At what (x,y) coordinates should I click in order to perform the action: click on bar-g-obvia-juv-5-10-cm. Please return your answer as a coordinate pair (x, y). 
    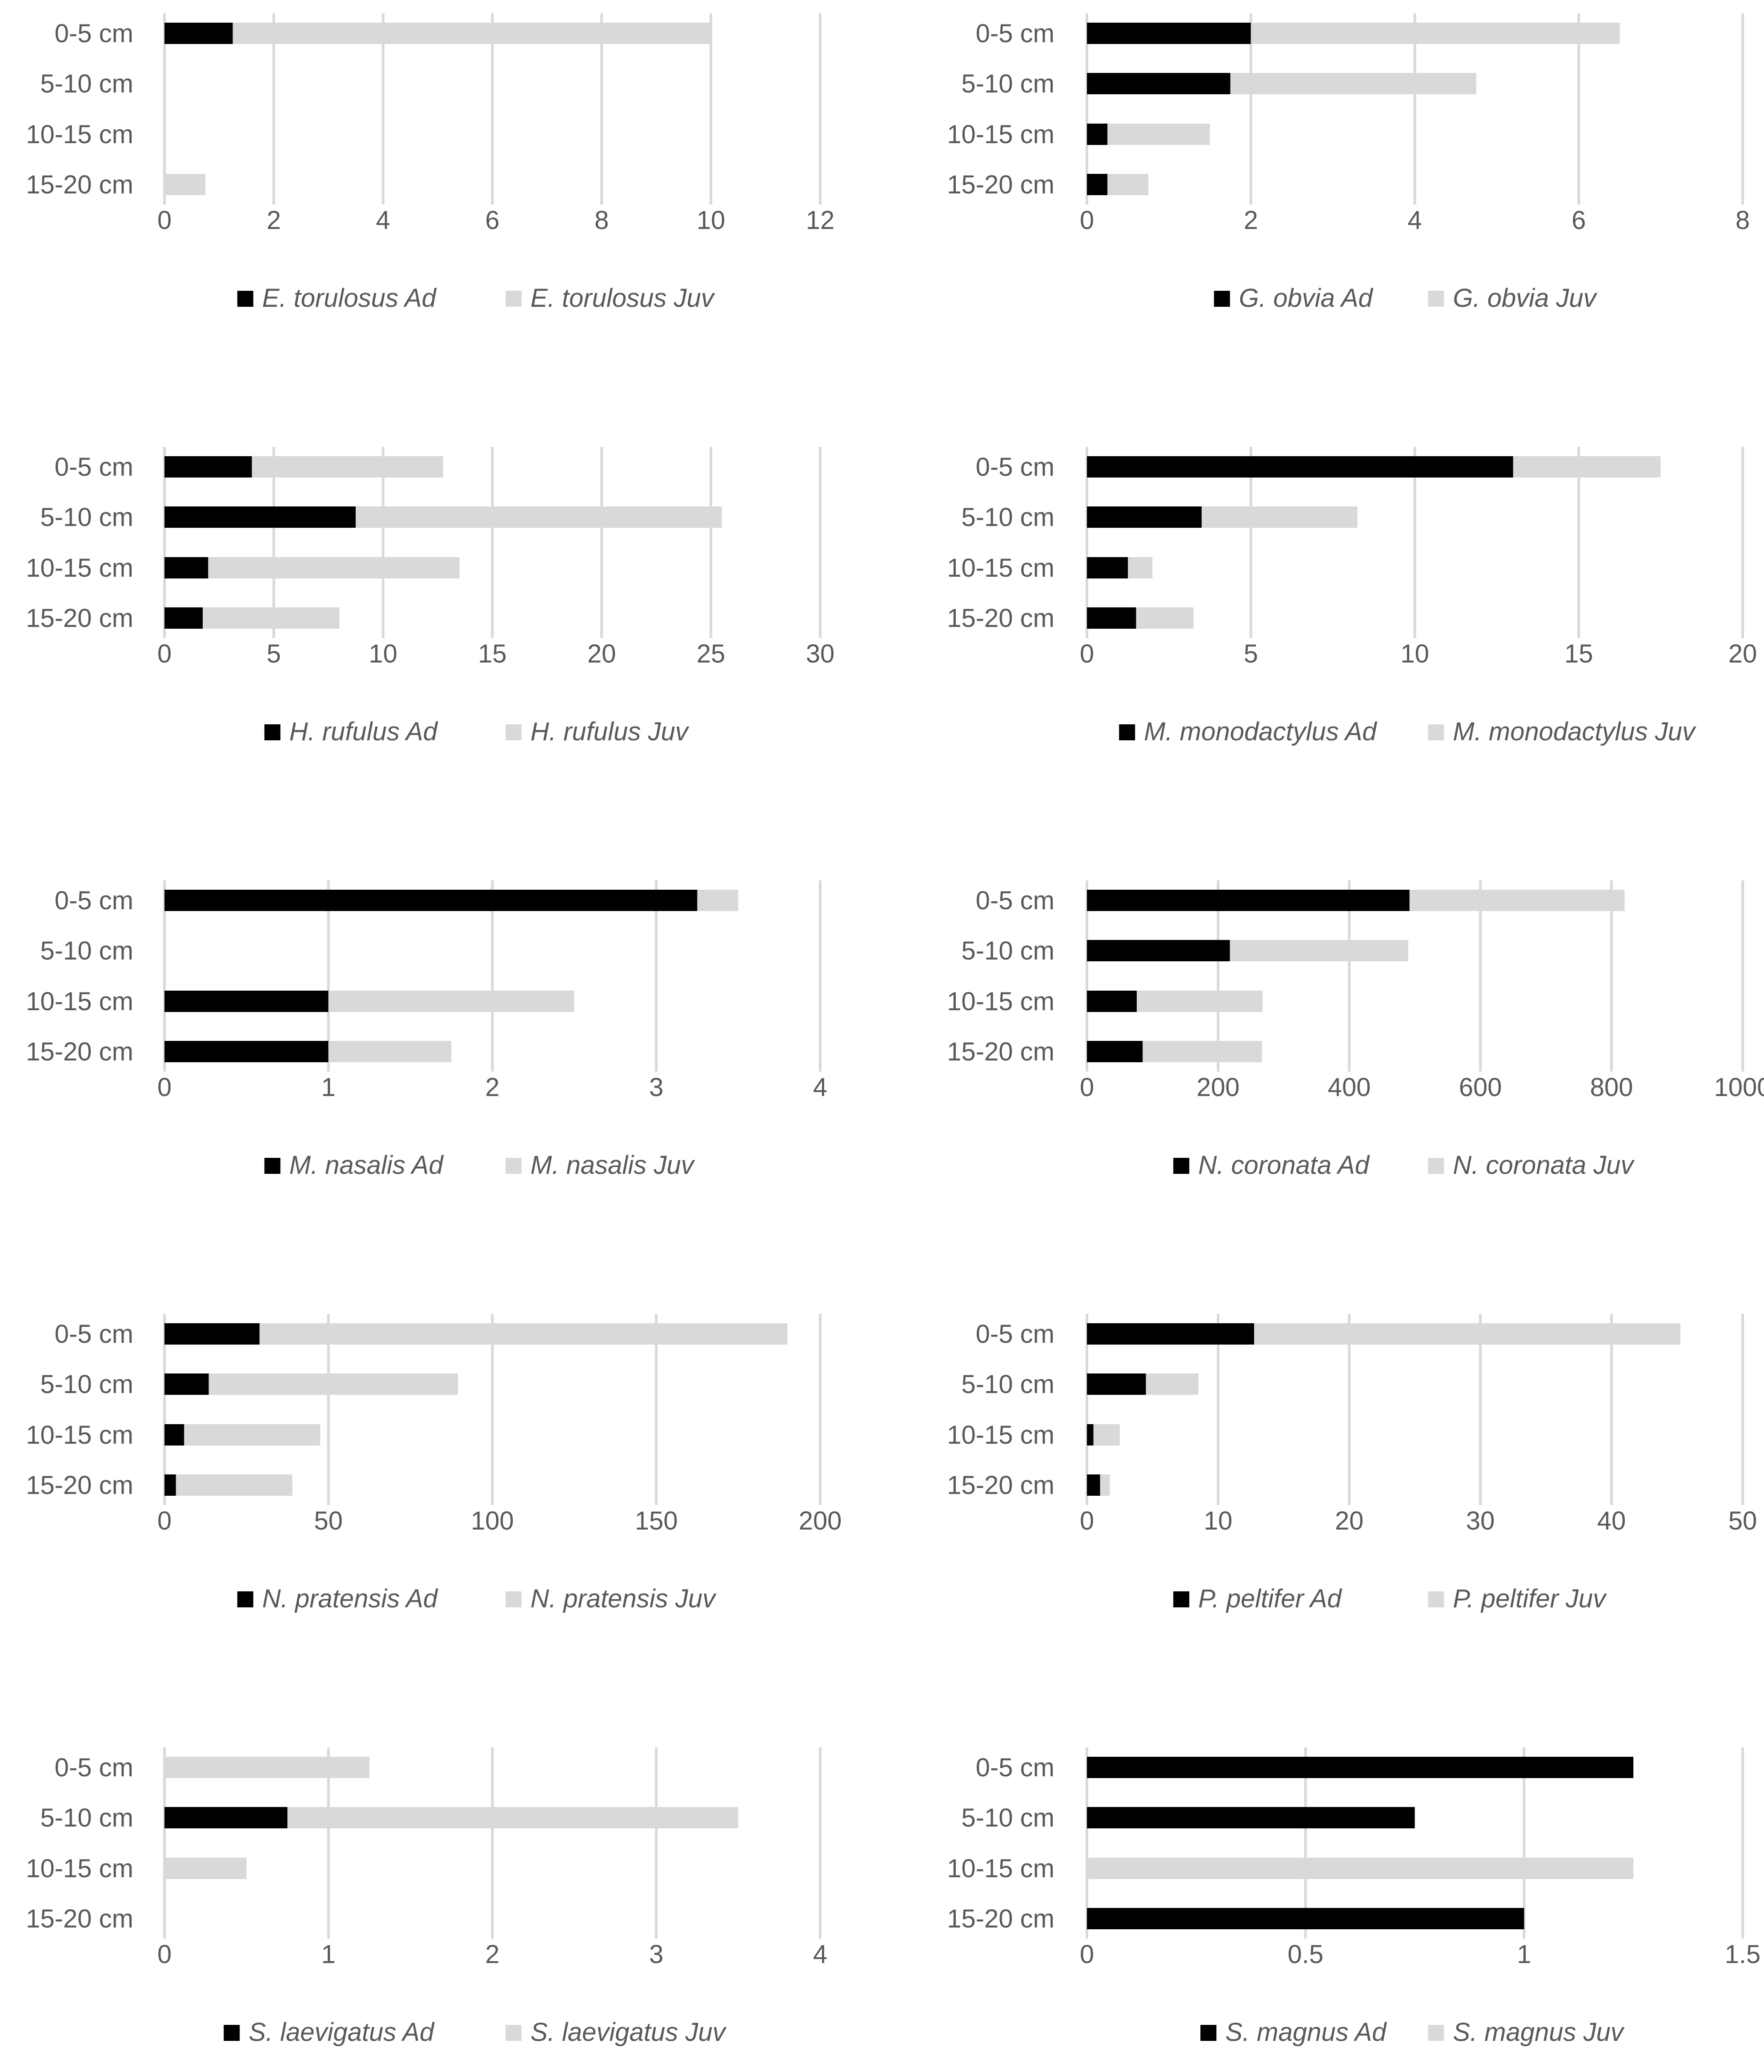
    Looking at the image, I should click on (1353, 83).